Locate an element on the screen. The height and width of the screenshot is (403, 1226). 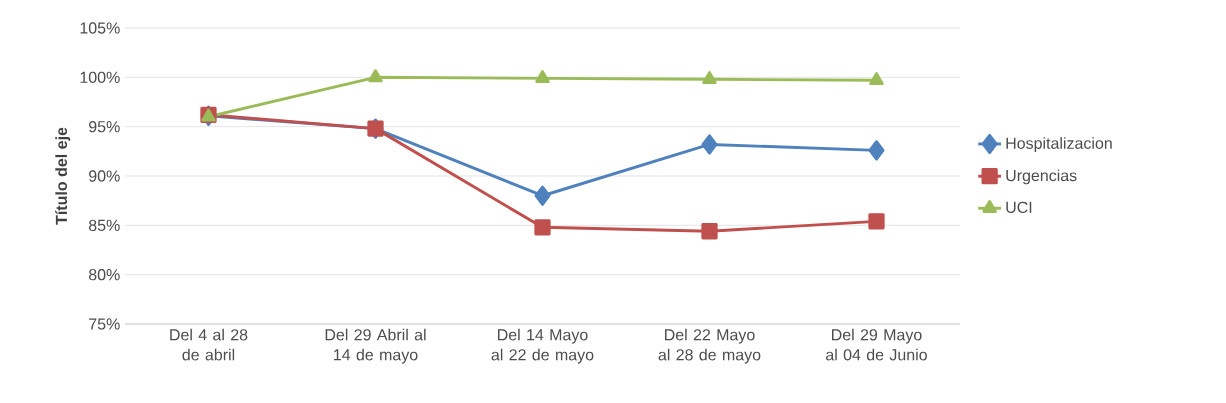
x-tick-label: Del 4 al 28 de abril is located at coordinates (209, 344).